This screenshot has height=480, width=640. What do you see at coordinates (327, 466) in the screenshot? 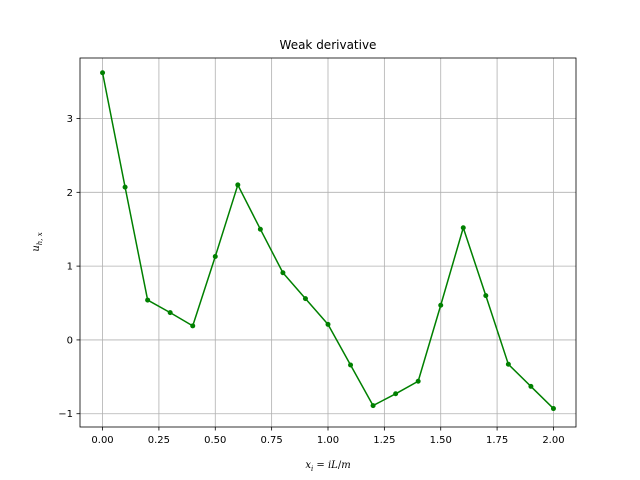
I see `x-axis-label: xi = iL/m` at bounding box center [327, 466].